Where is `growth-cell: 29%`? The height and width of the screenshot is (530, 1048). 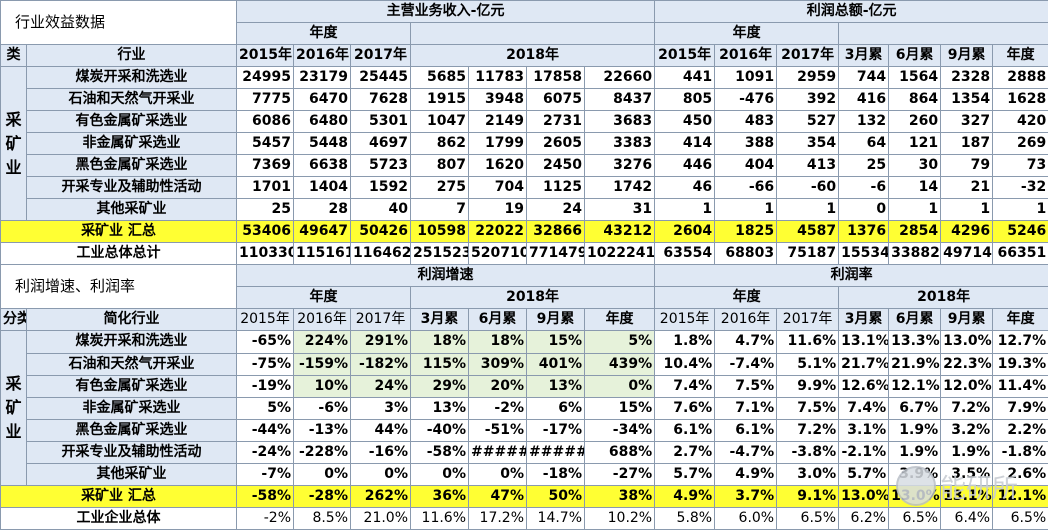
growth-cell: 29% is located at coordinates (440, 386).